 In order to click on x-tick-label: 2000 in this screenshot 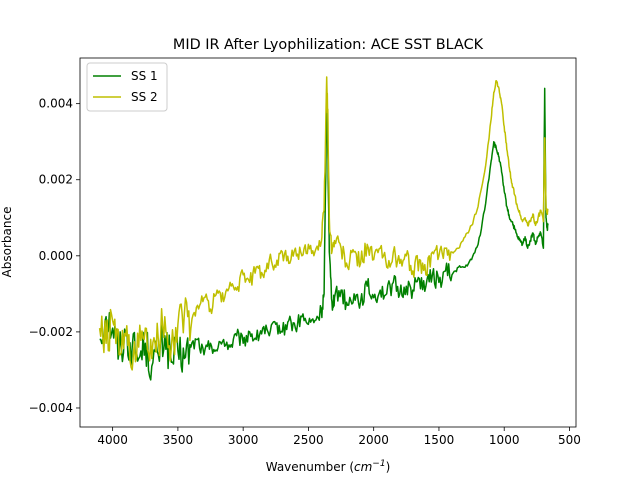, I will do `click(373, 440)`.